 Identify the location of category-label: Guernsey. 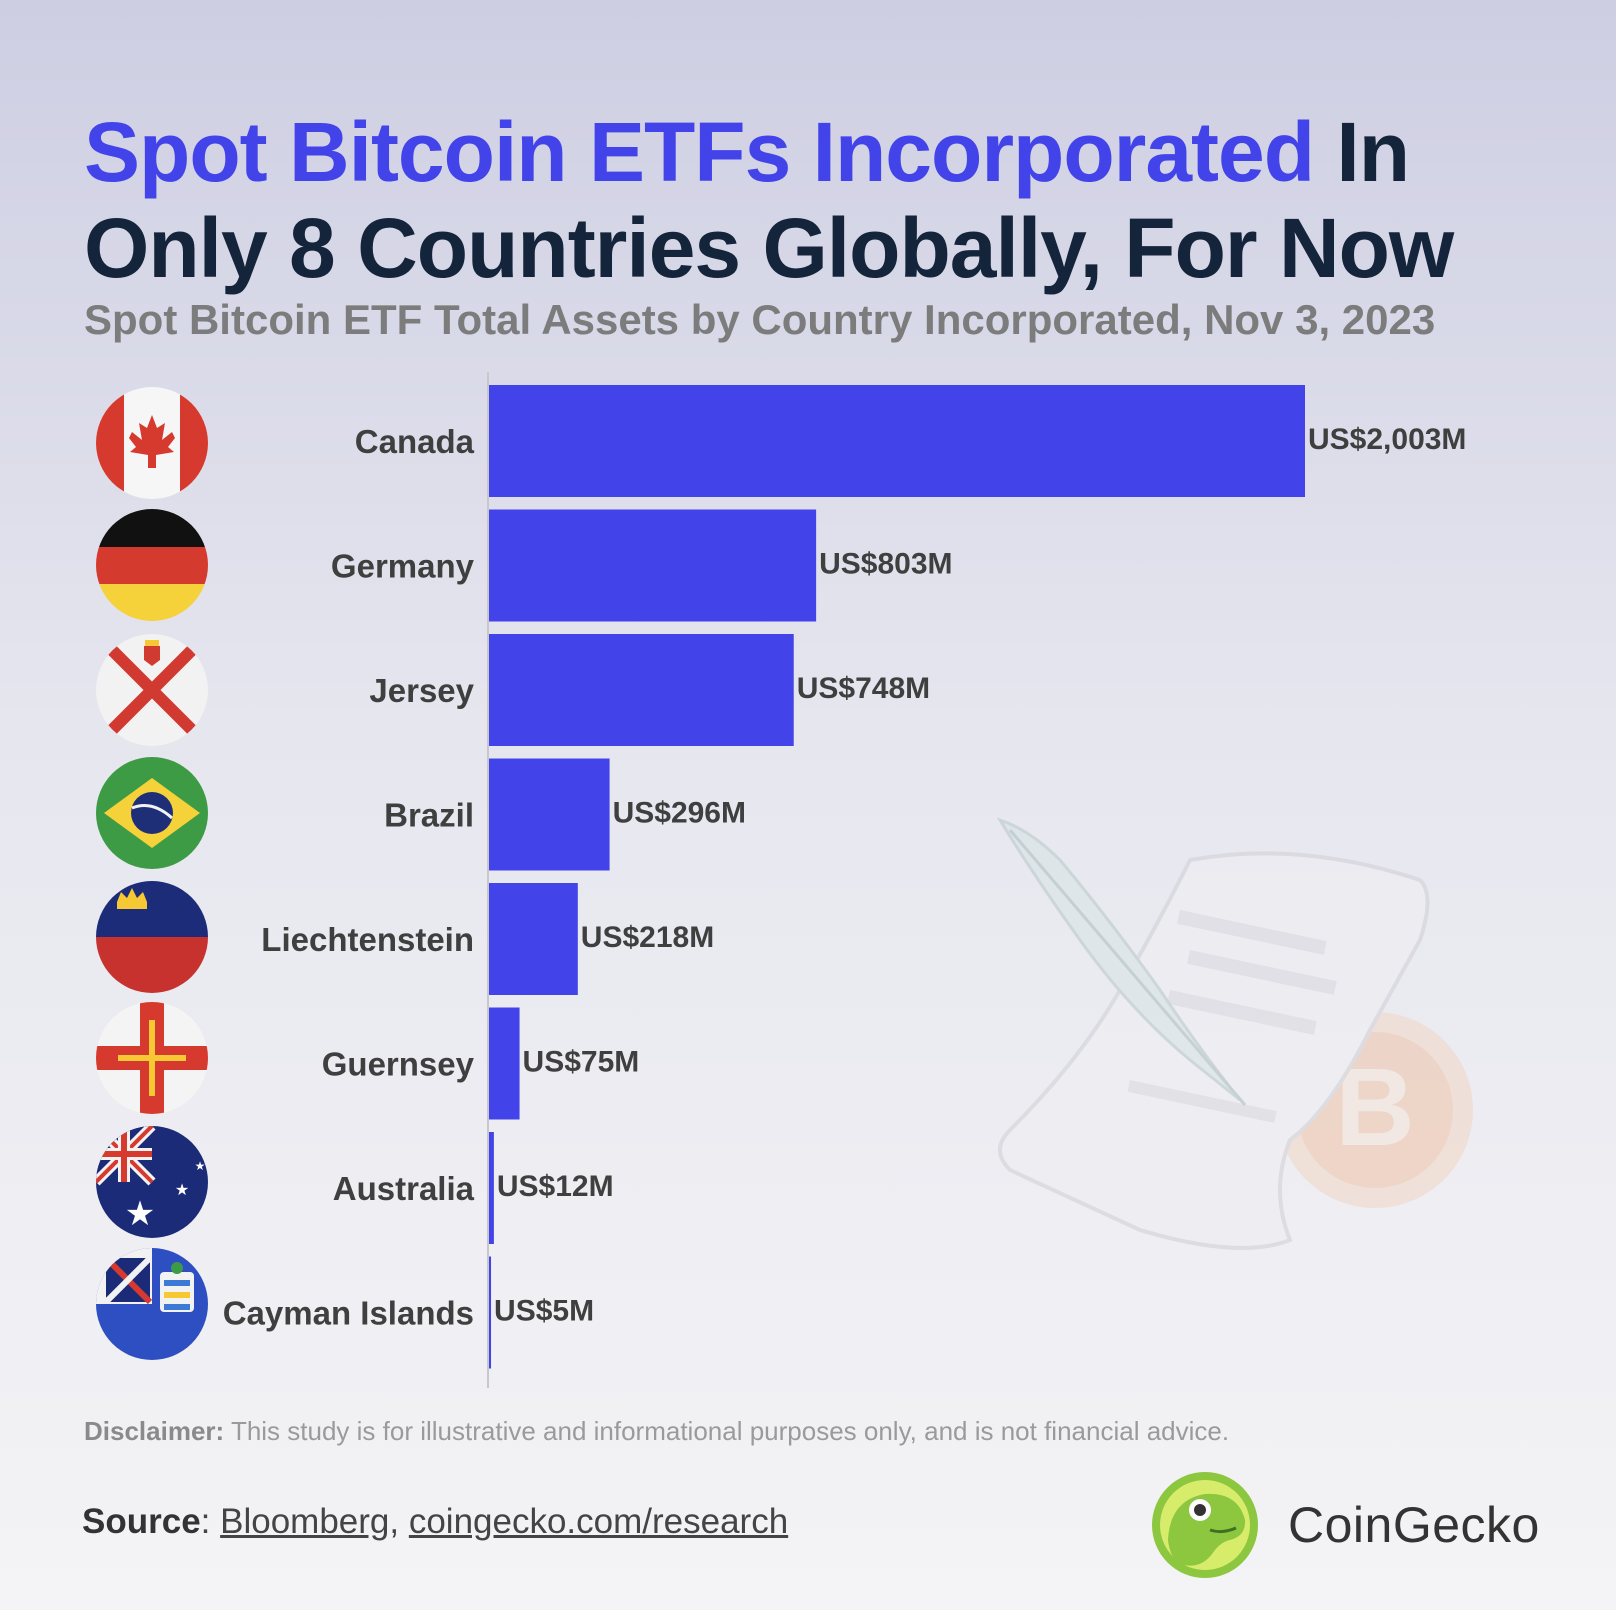
(398, 1064).